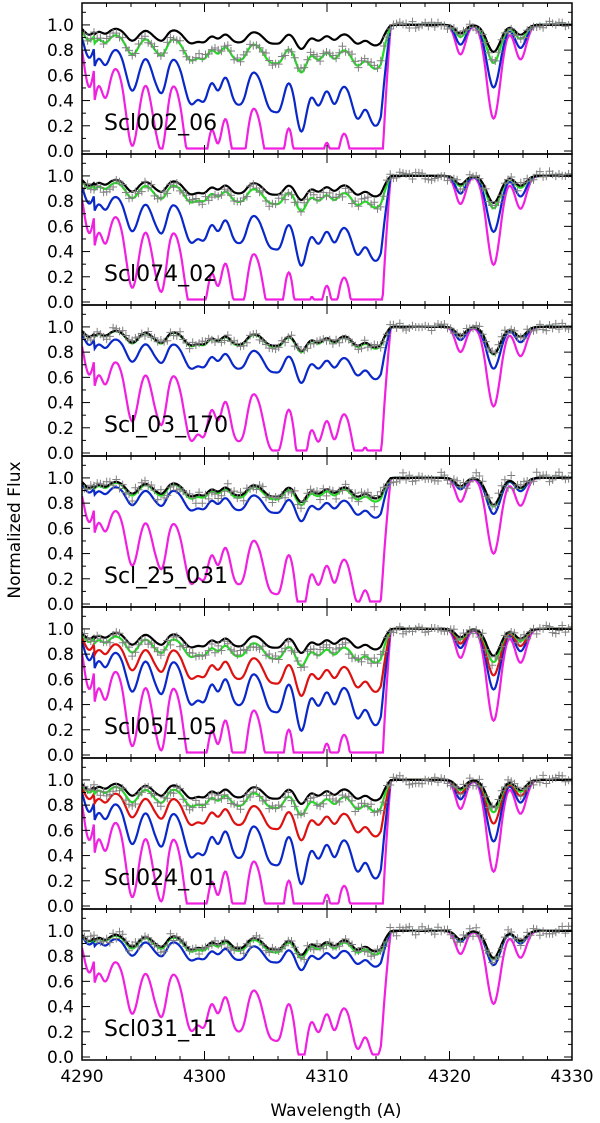  What do you see at coordinates (60, 227) in the screenshot?
I see `y-tick-label: 0.6` at bounding box center [60, 227].